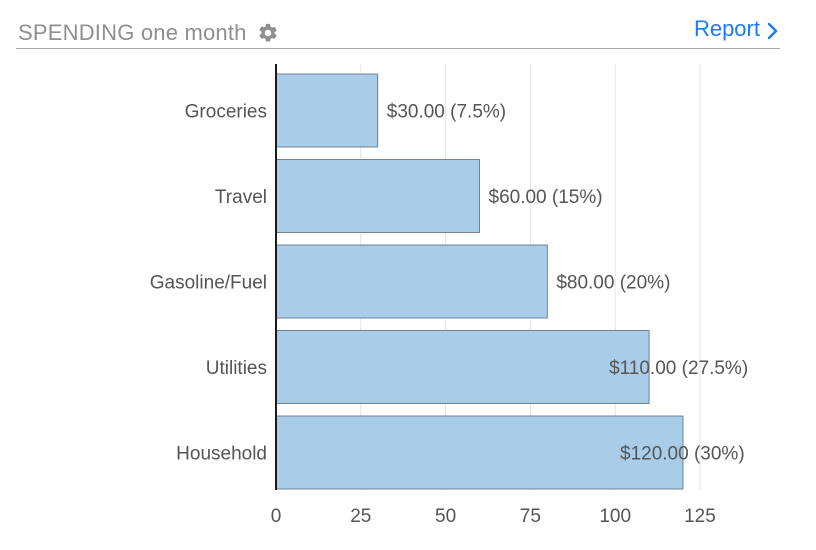 Image resolution: width=816 pixels, height=550 pixels. I want to click on x-tick-label: 100, so click(615, 516).